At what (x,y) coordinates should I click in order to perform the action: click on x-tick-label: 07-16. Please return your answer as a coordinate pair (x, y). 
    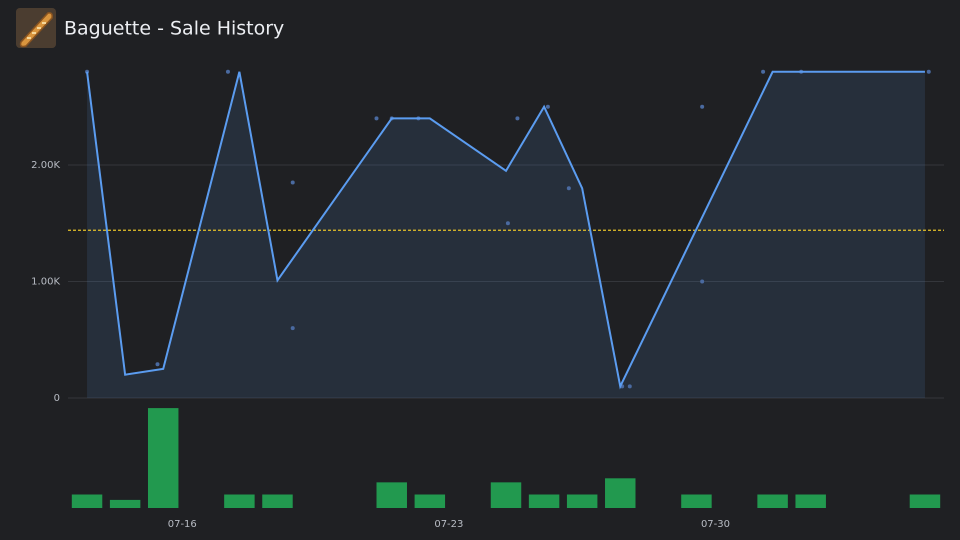
    Looking at the image, I should click on (182, 524).